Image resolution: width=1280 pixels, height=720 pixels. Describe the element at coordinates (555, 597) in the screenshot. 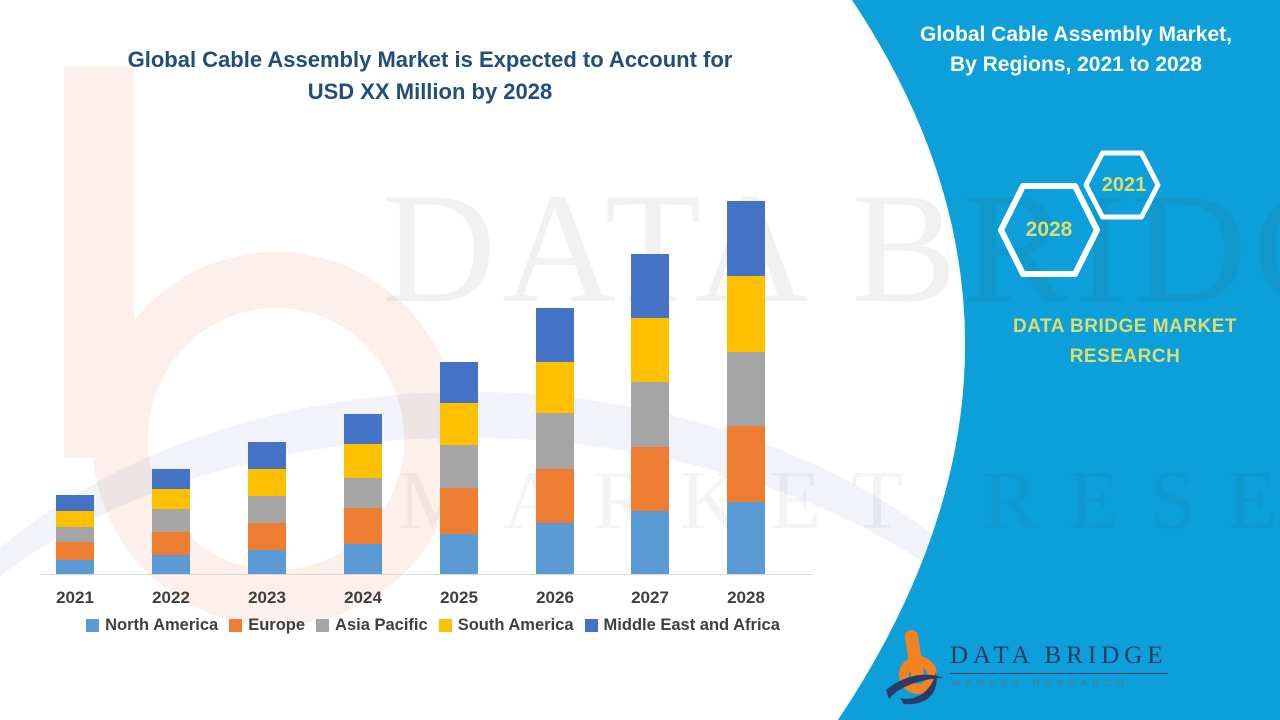

I see `x-tick-2026: 2026` at that location.